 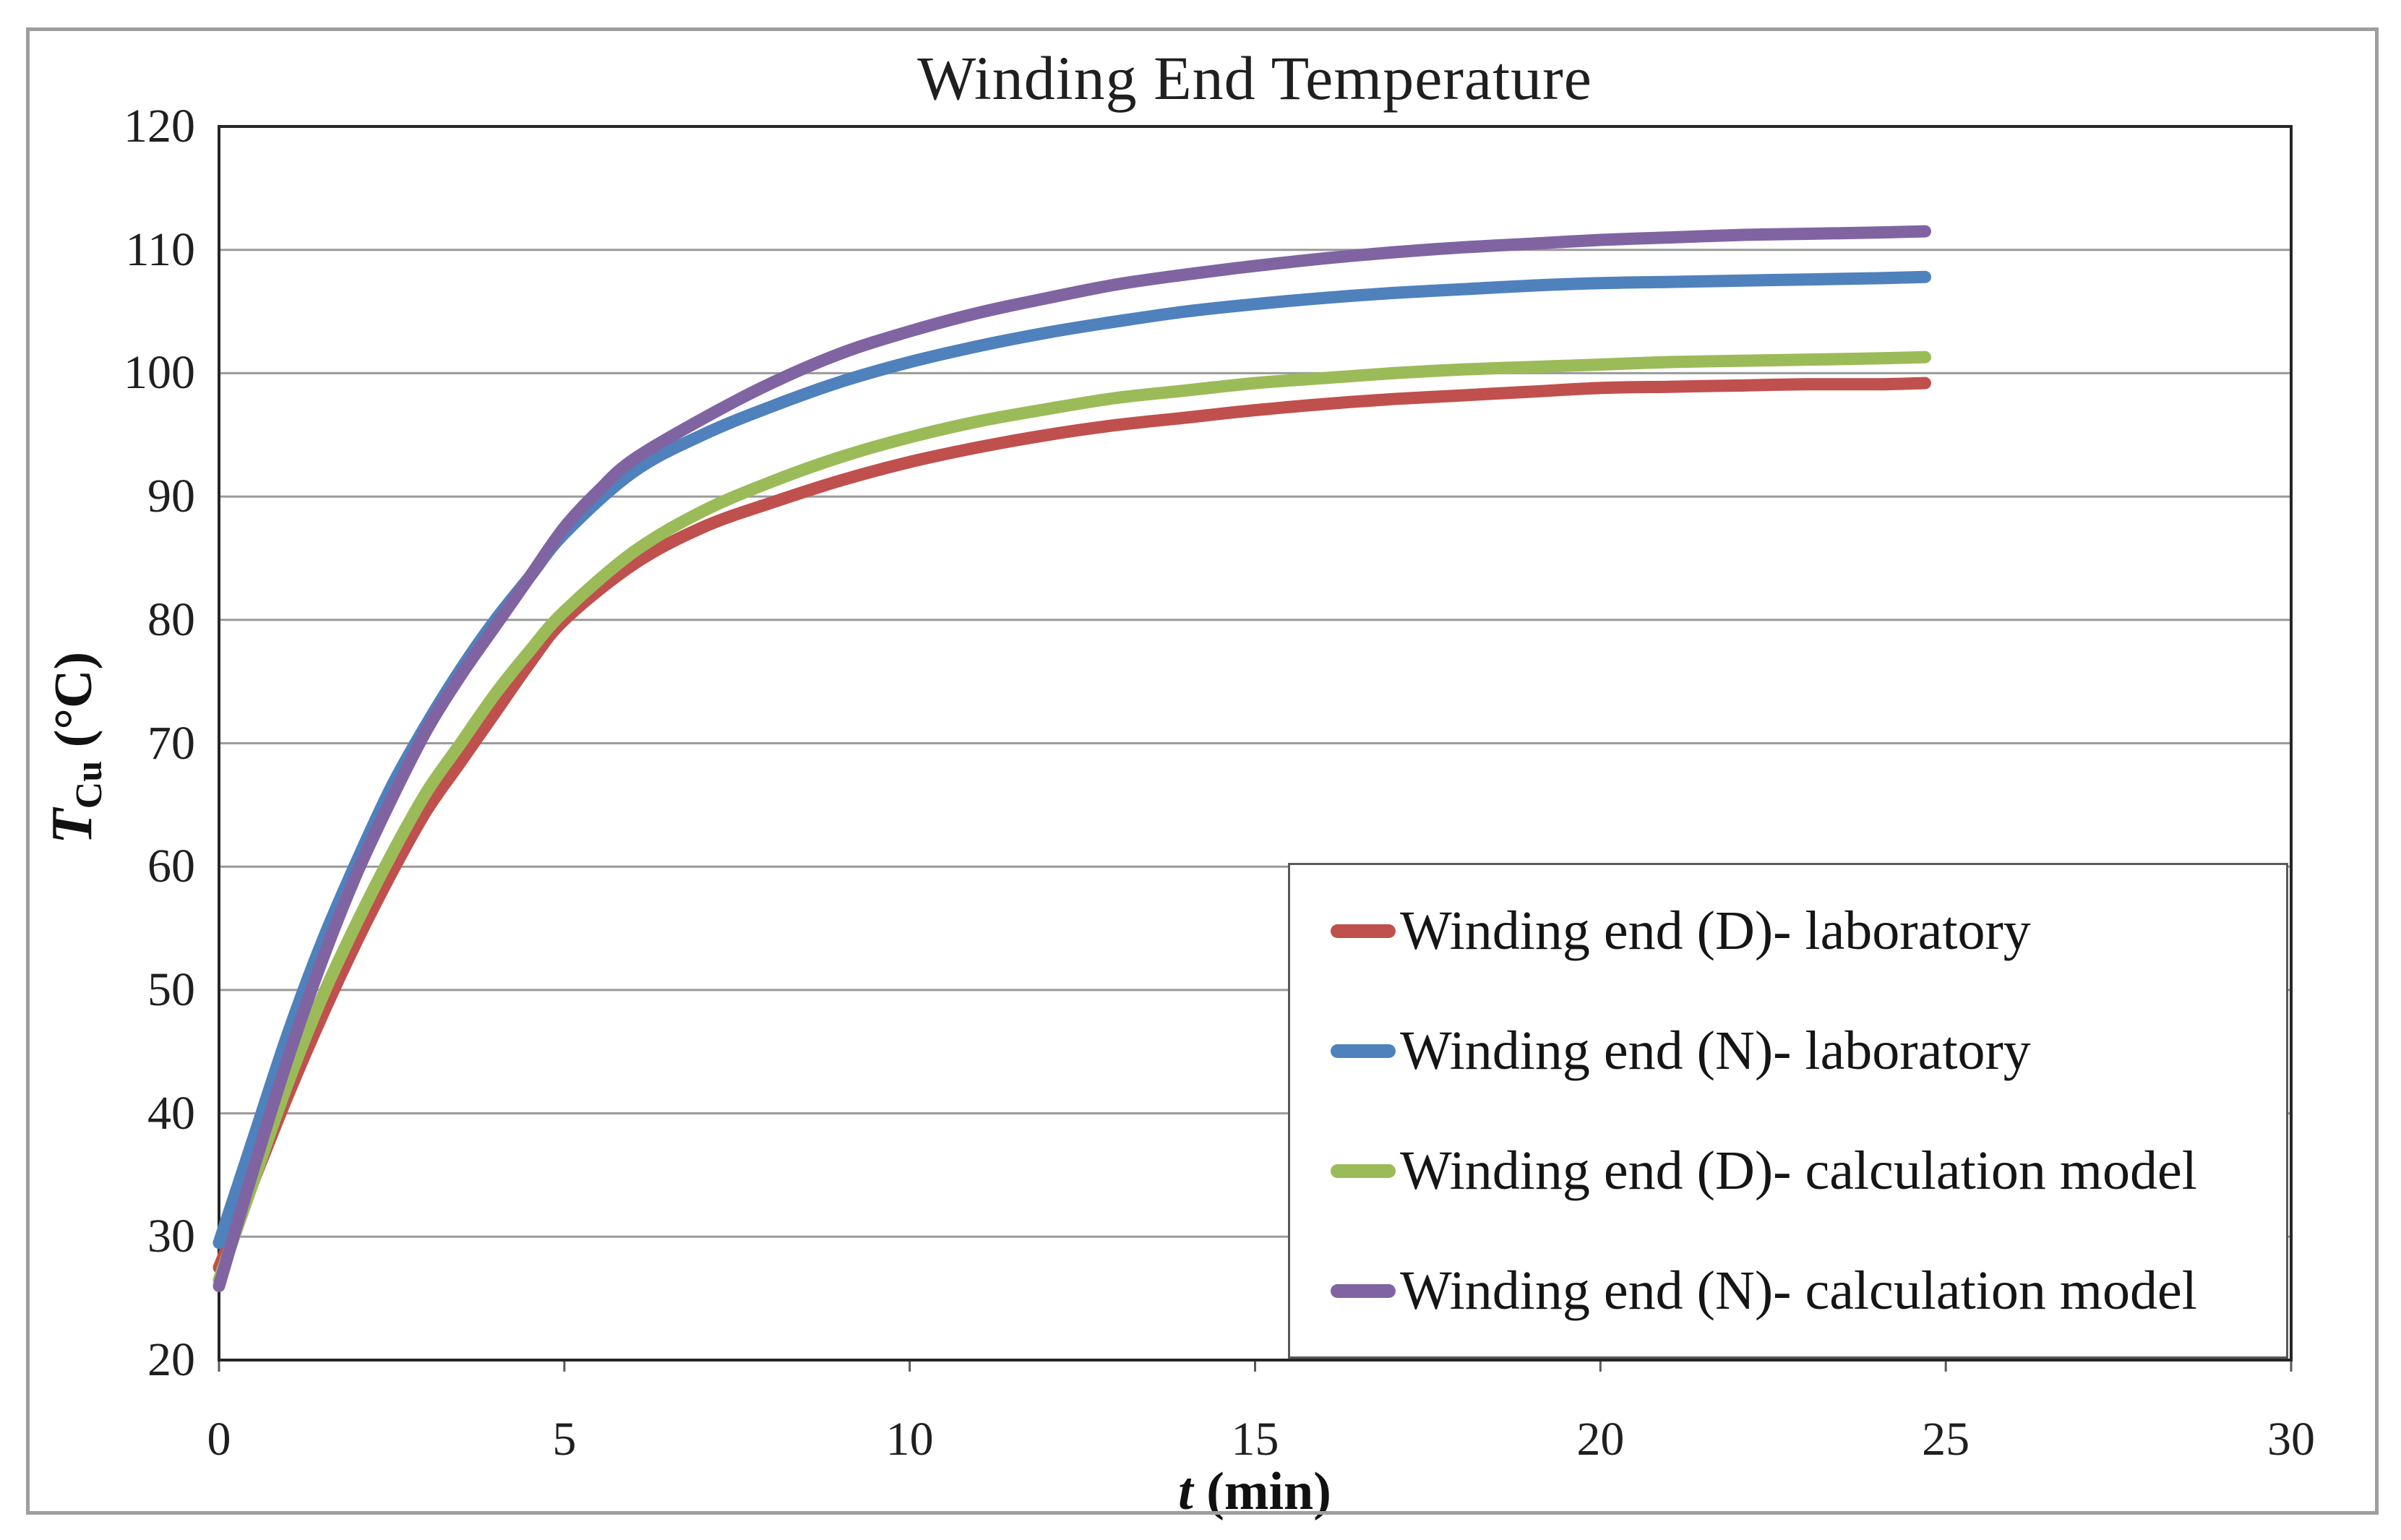 I want to click on y-axis-subscript: Cu, so click(x=89, y=784).